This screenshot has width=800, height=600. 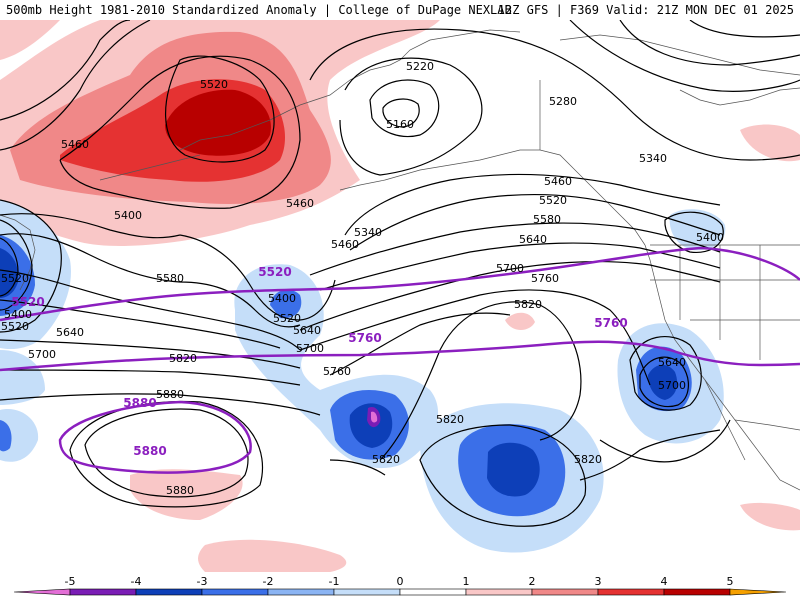 I want to click on legend-tick: 0, so click(x=400, y=581).